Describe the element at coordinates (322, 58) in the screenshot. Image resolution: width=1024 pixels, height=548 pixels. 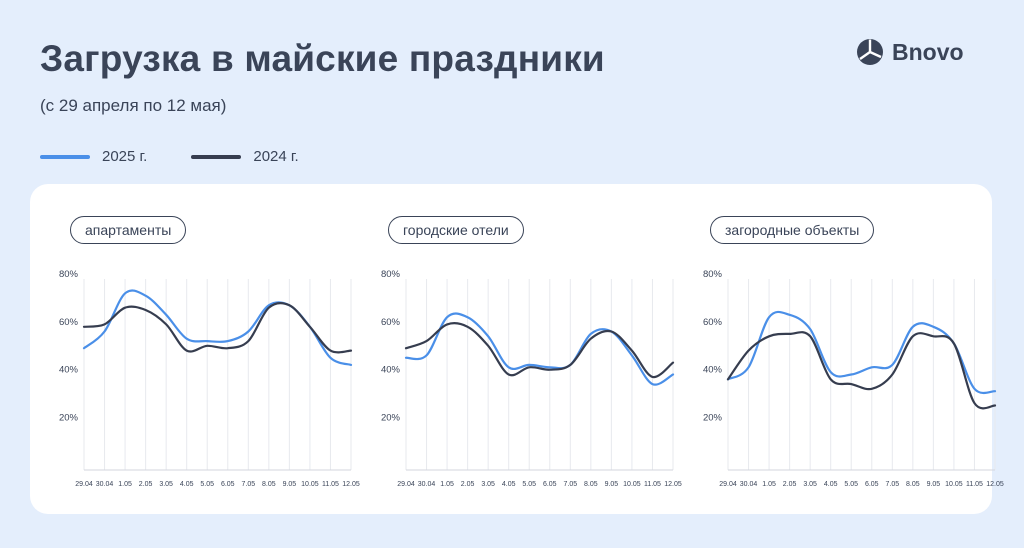
I see `page-title: Загрузка в майские праздники` at that location.